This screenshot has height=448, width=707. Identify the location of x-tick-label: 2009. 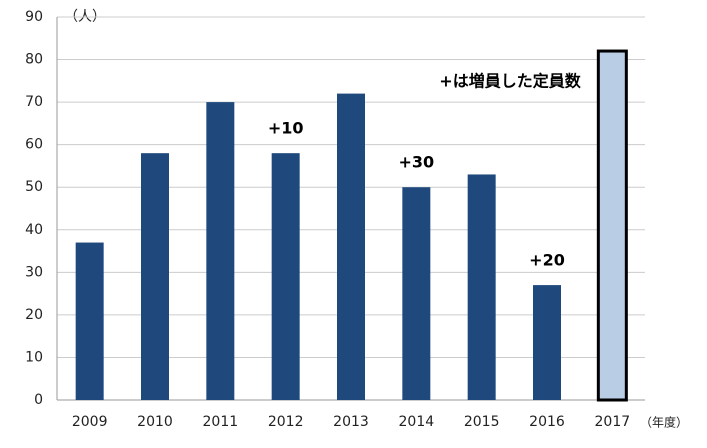
(90, 422).